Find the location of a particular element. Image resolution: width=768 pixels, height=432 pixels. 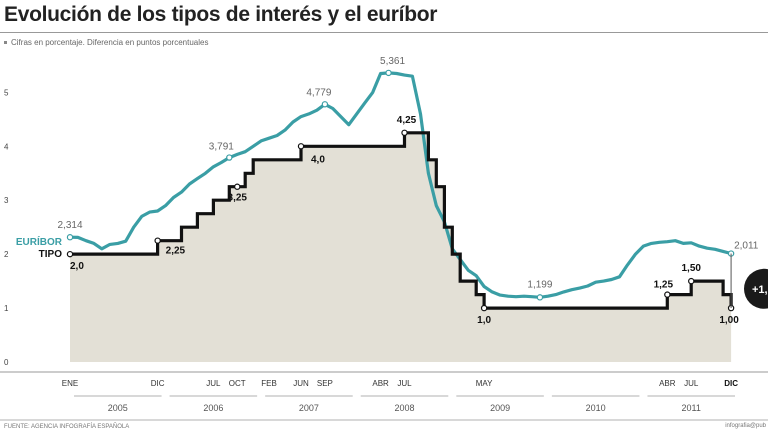

y-tick-label: 5 is located at coordinates (6, 92).